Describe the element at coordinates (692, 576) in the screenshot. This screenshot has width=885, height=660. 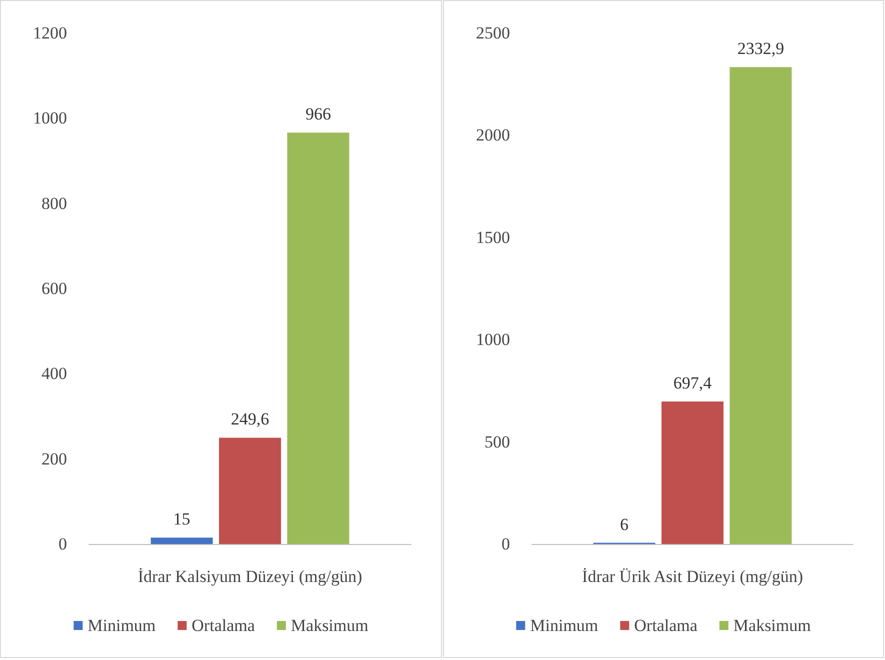
I see `x-axis-title: İdrar Ürik Asit Düzeyi (mg/gün)` at that location.